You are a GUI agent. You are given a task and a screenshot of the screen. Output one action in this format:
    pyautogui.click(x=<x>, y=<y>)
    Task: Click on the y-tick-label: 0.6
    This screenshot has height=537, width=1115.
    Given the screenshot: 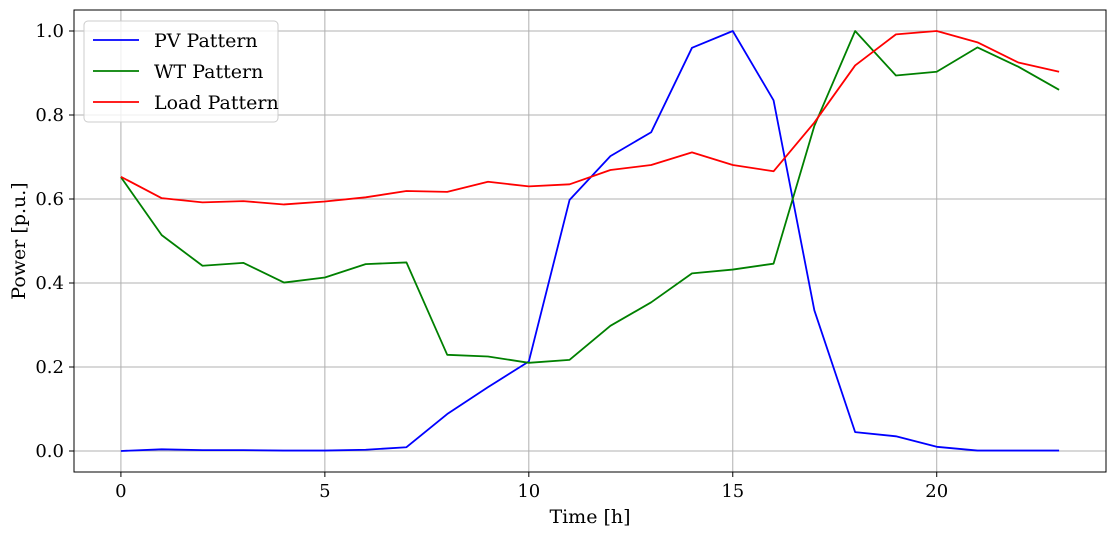 What is the action you would take?
    pyautogui.click(x=49, y=199)
    